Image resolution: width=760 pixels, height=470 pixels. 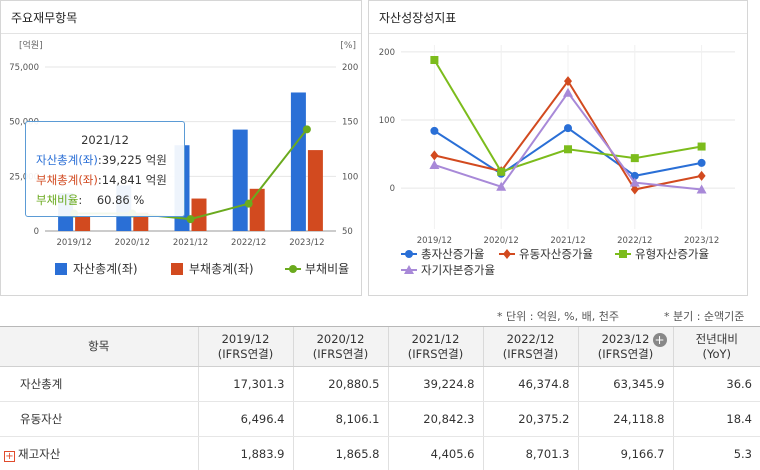 What do you see at coordinates (387, 121) in the screenshot?
I see `y-tick: 100` at bounding box center [387, 121].